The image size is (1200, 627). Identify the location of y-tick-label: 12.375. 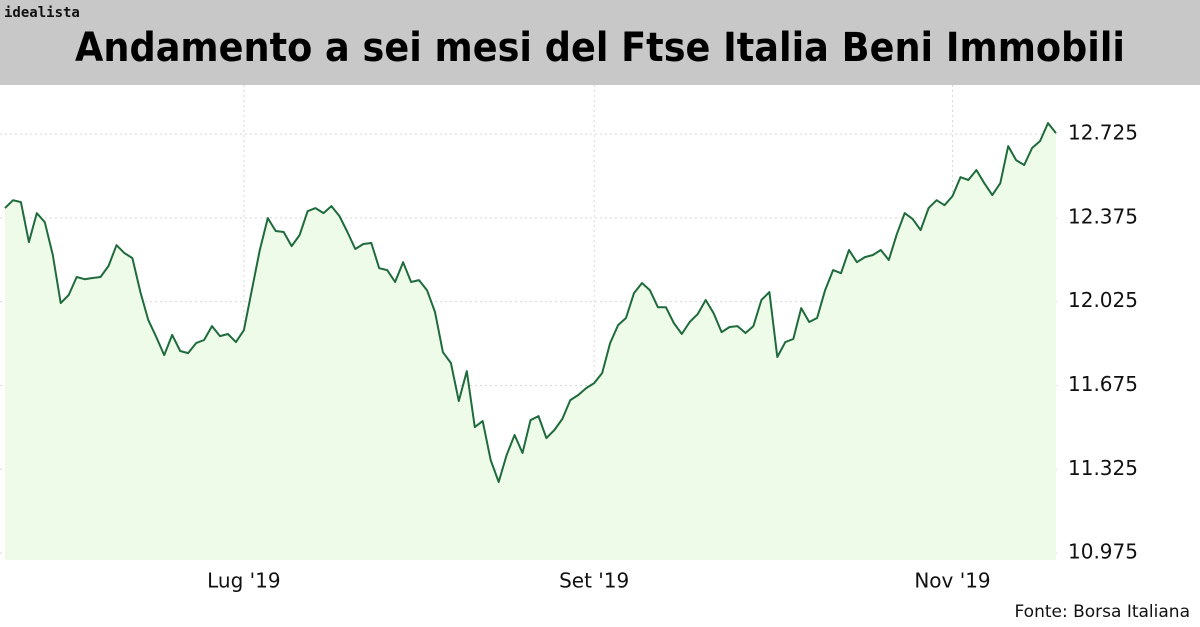
(1103, 216).